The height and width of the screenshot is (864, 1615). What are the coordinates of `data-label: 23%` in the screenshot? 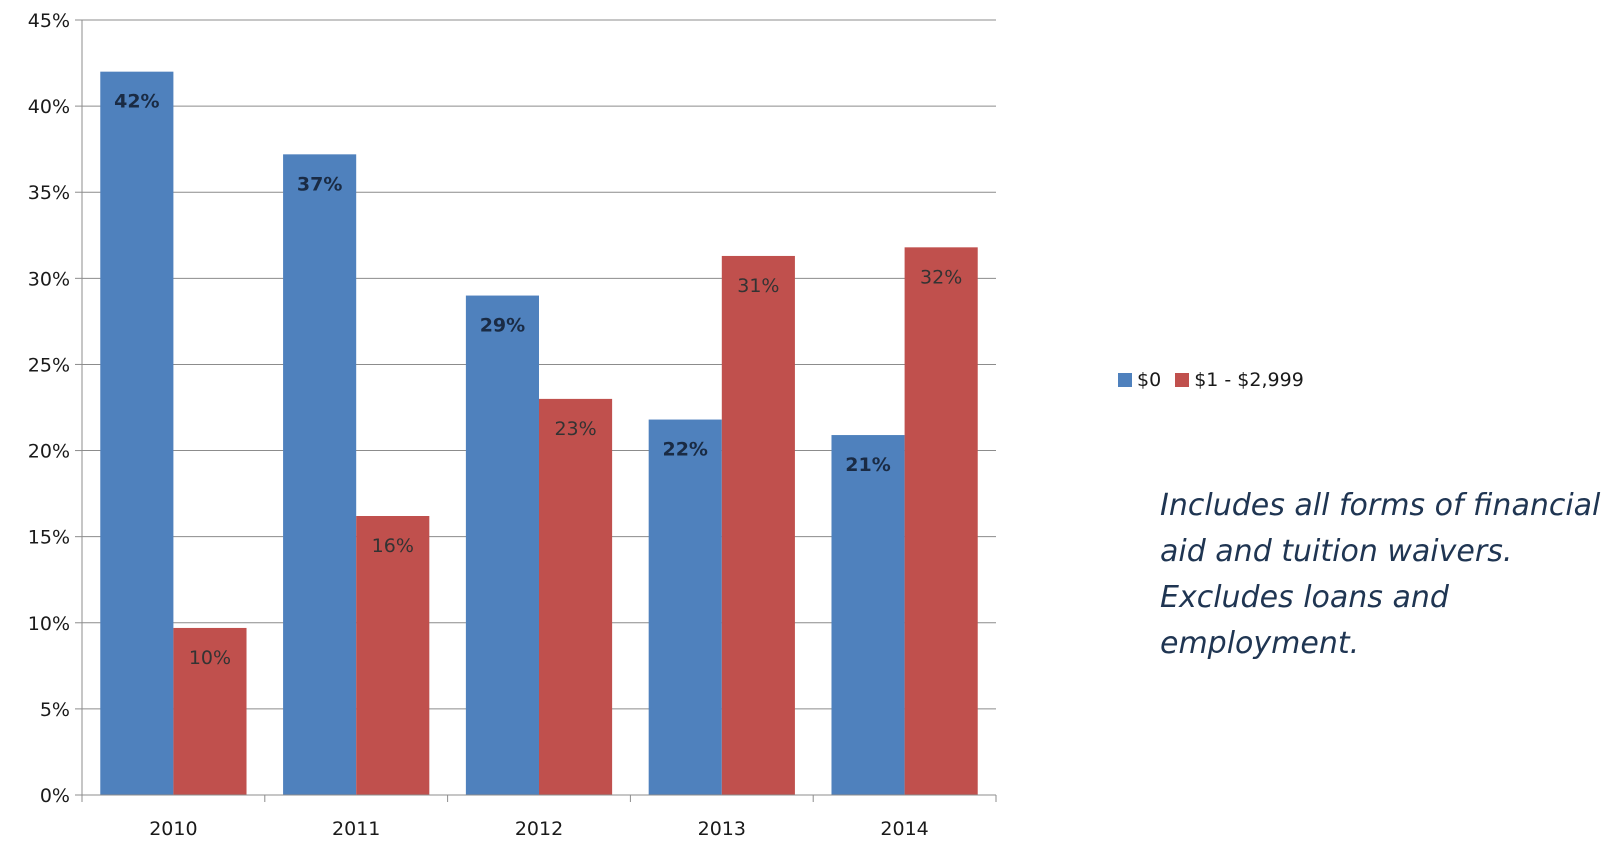 It's located at (575, 429).